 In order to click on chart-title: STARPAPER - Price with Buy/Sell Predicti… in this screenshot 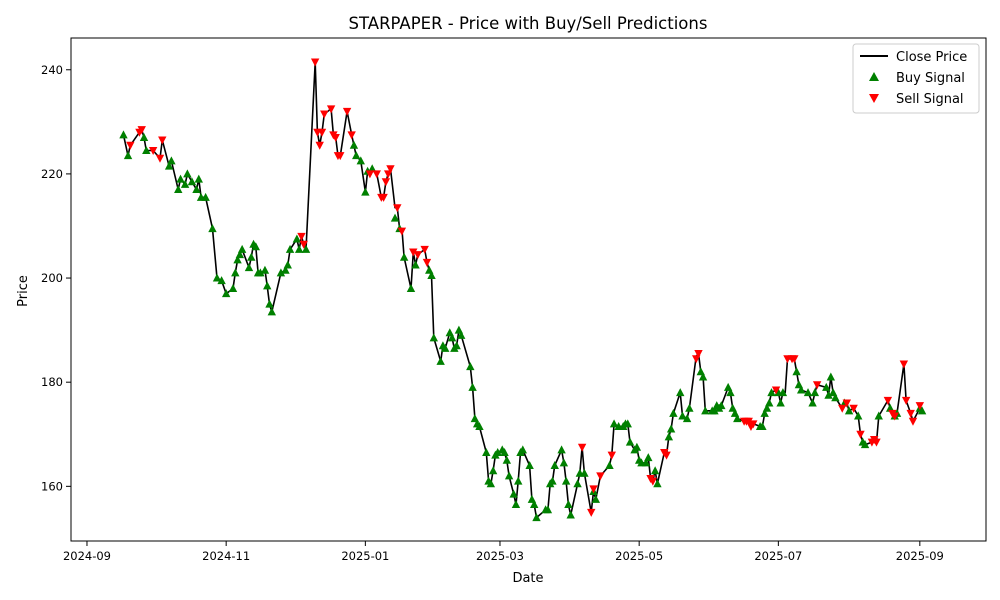, I will do `click(528, 23)`.